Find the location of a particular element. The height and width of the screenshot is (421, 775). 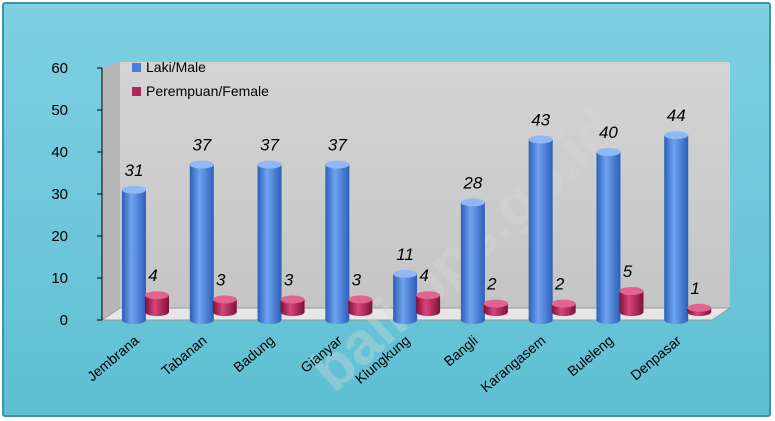

side-wall is located at coordinates (111, 191).